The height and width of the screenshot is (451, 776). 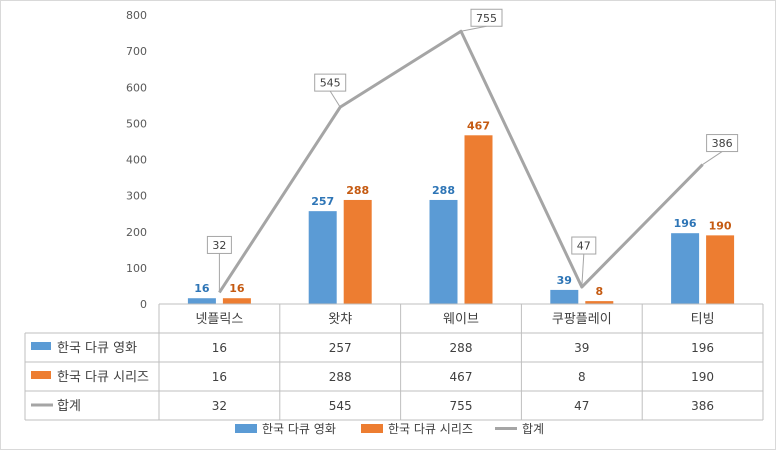 I want to click on table-row-label: 합계, so click(x=69, y=406).